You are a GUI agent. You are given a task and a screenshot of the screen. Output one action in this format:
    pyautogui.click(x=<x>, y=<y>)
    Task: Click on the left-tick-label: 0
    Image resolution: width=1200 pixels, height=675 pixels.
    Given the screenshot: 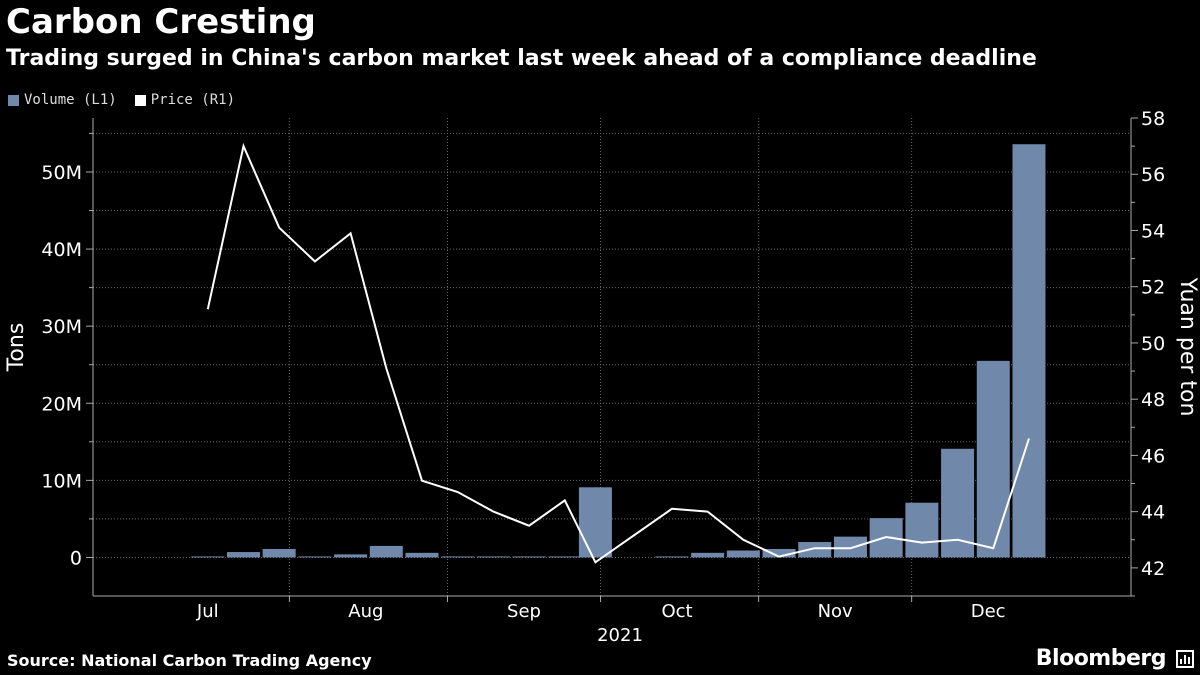 What is the action you would take?
    pyautogui.click(x=76, y=558)
    